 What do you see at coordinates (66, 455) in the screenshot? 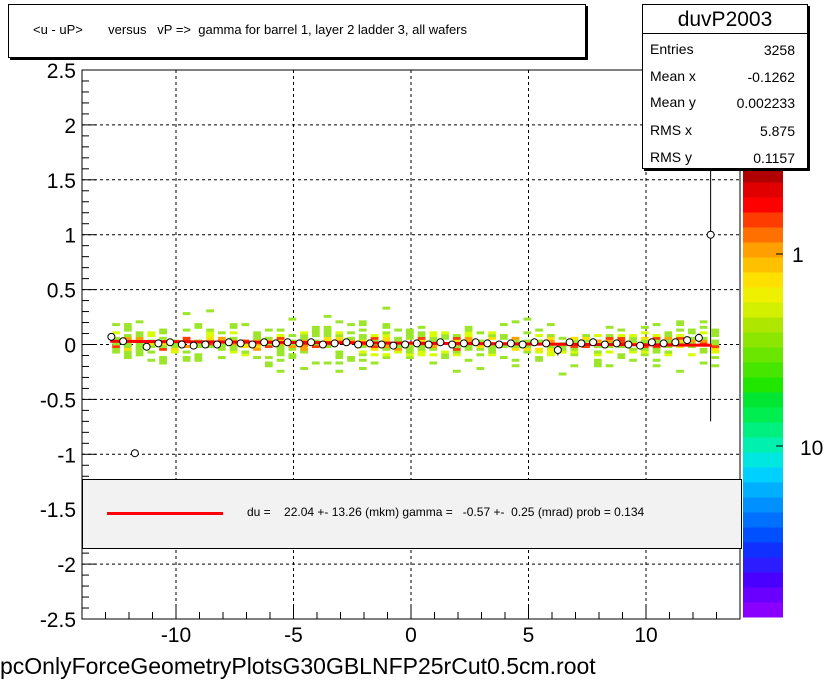
I see `y-tick-label: -1` at bounding box center [66, 455].